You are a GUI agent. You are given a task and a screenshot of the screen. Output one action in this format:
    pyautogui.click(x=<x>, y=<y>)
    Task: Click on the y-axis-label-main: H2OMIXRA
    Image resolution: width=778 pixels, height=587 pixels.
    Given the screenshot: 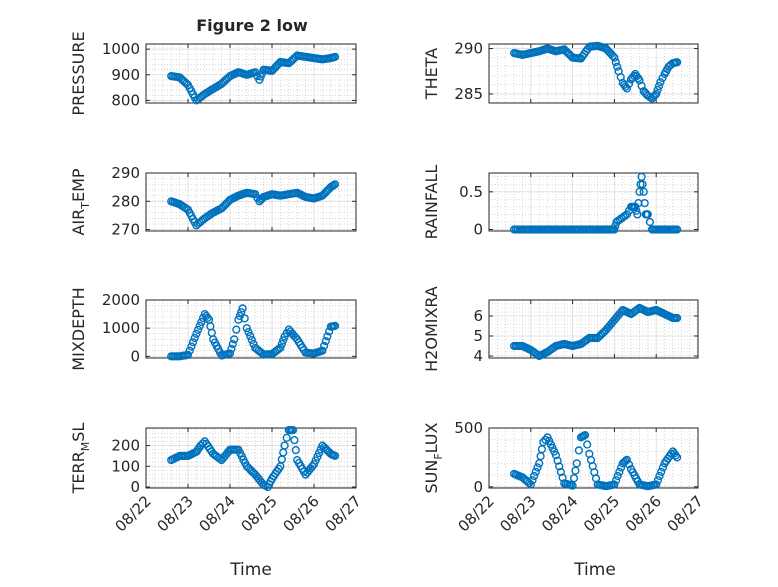 What is the action you would take?
    pyautogui.click(x=431, y=329)
    